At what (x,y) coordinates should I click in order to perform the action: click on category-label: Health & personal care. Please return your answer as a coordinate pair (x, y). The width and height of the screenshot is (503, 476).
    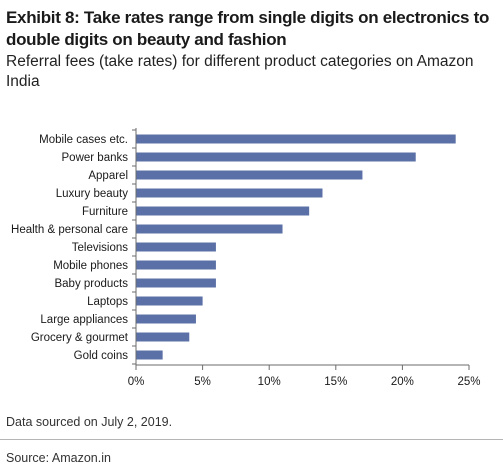
    Looking at the image, I should click on (69, 230).